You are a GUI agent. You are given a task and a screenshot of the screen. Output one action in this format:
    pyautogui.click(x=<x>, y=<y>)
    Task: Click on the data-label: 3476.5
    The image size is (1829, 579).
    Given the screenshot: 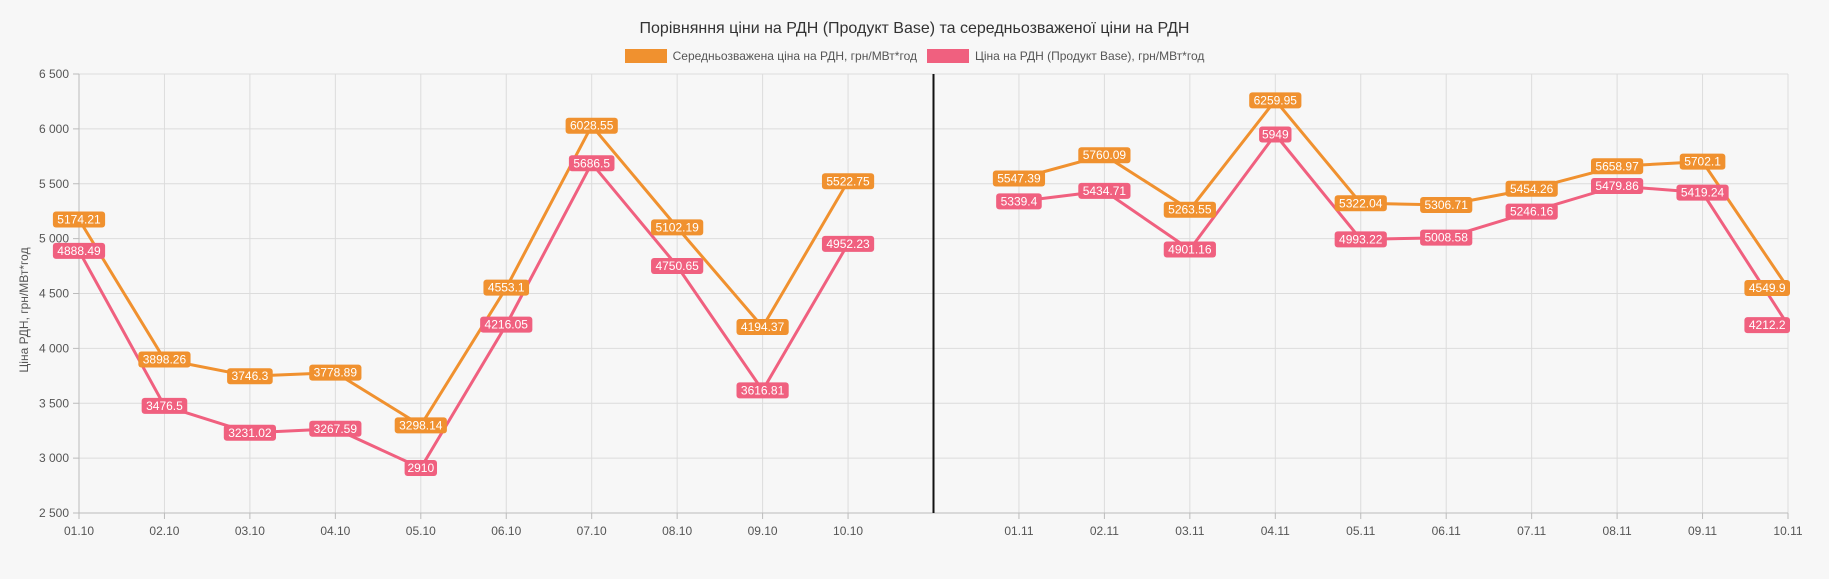 What is the action you would take?
    pyautogui.click(x=164, y=405)
    